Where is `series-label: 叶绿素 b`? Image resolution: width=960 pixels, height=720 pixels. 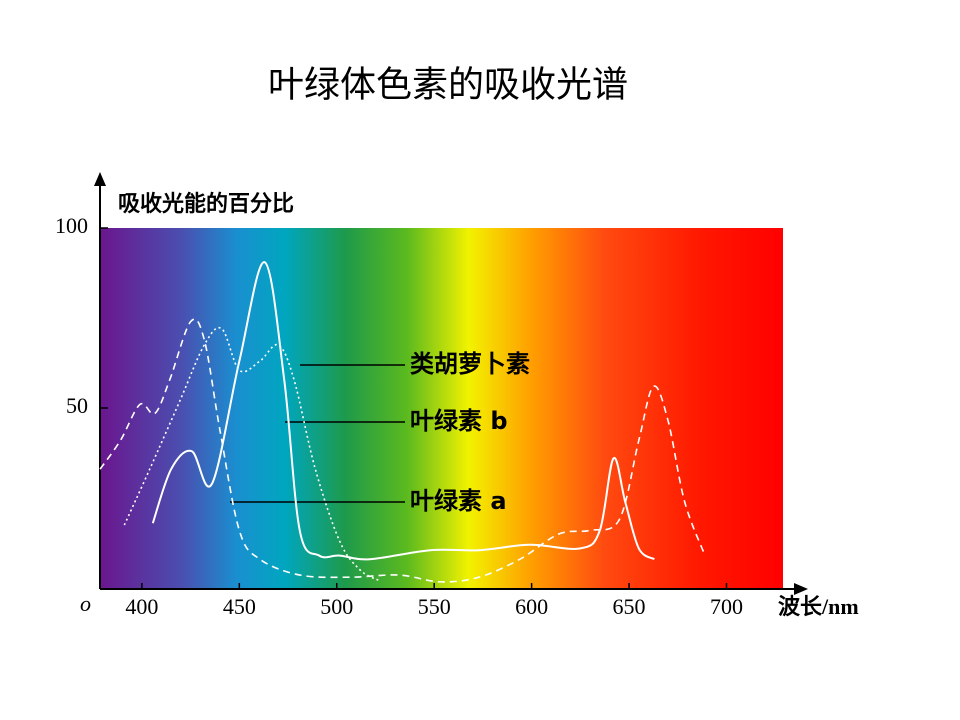 series-label: 叶绿素 b is located at coordinates (459, 421).